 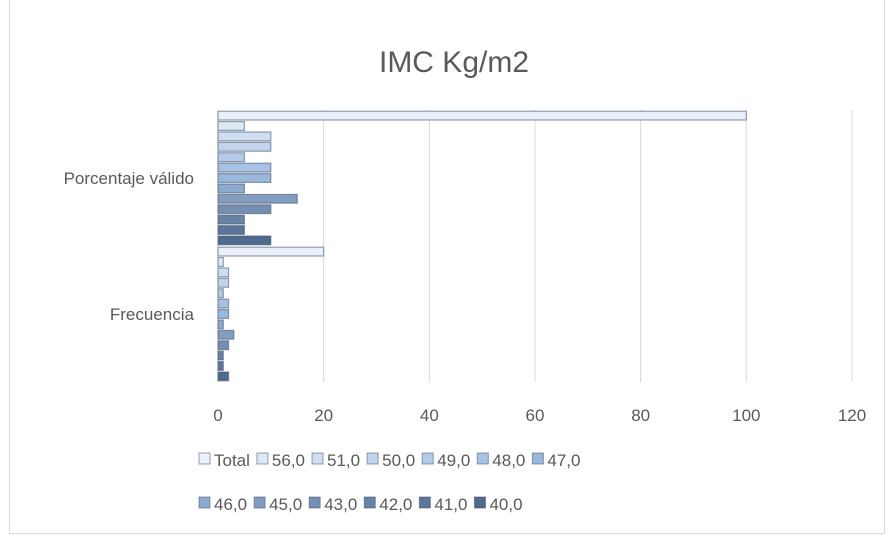 I want to click on legend-label: 56,0, so click(x=288, y=460).